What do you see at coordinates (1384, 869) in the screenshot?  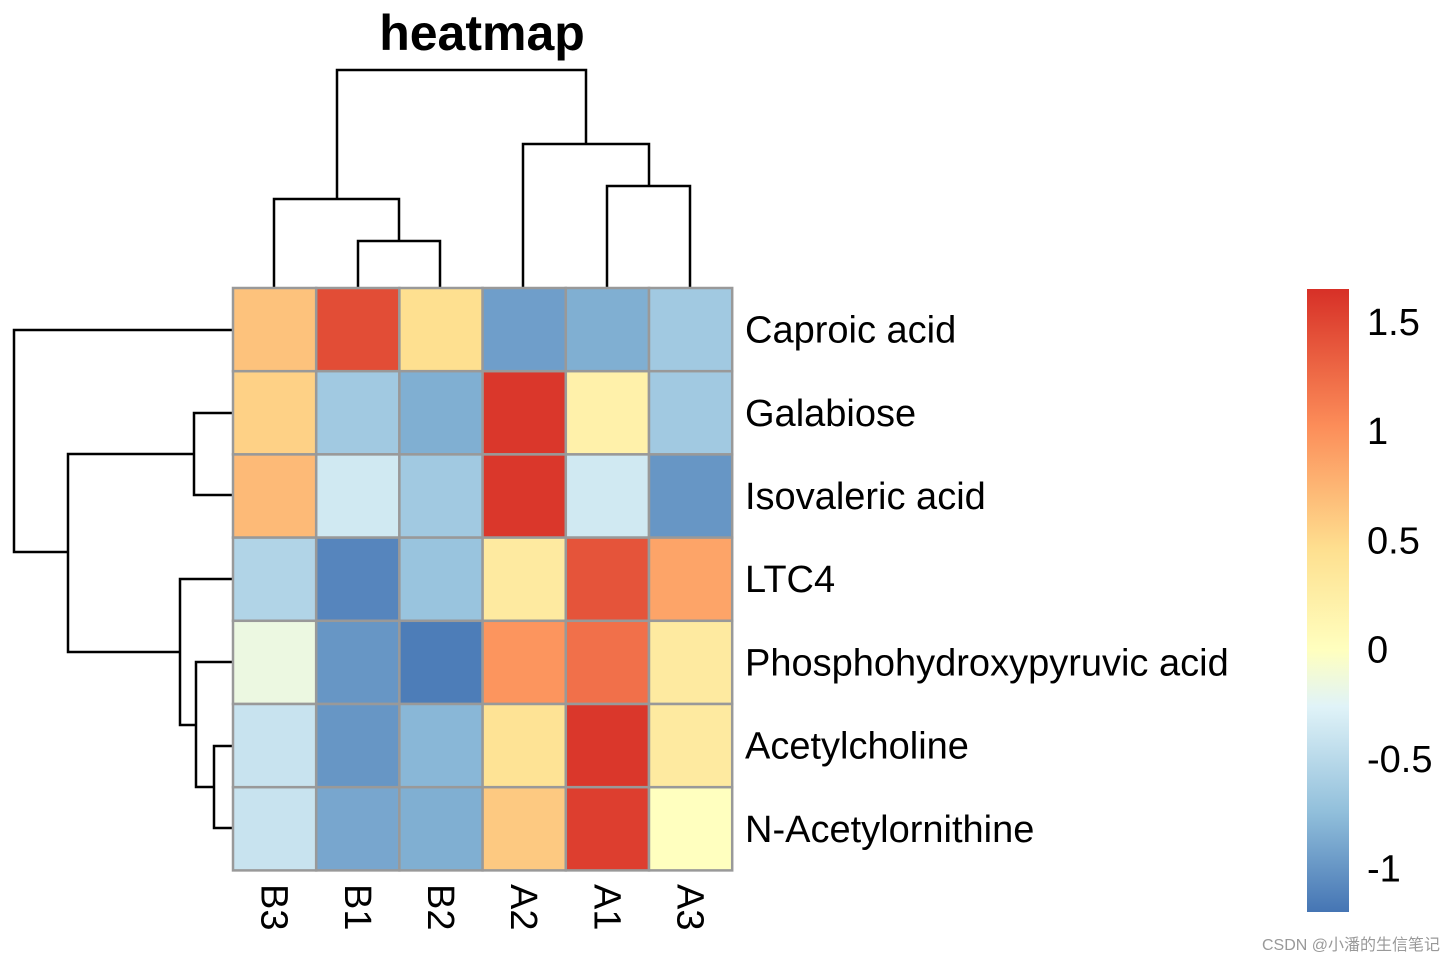 I see `legend-tick-label: -1` at bounding box center [1384, 869].